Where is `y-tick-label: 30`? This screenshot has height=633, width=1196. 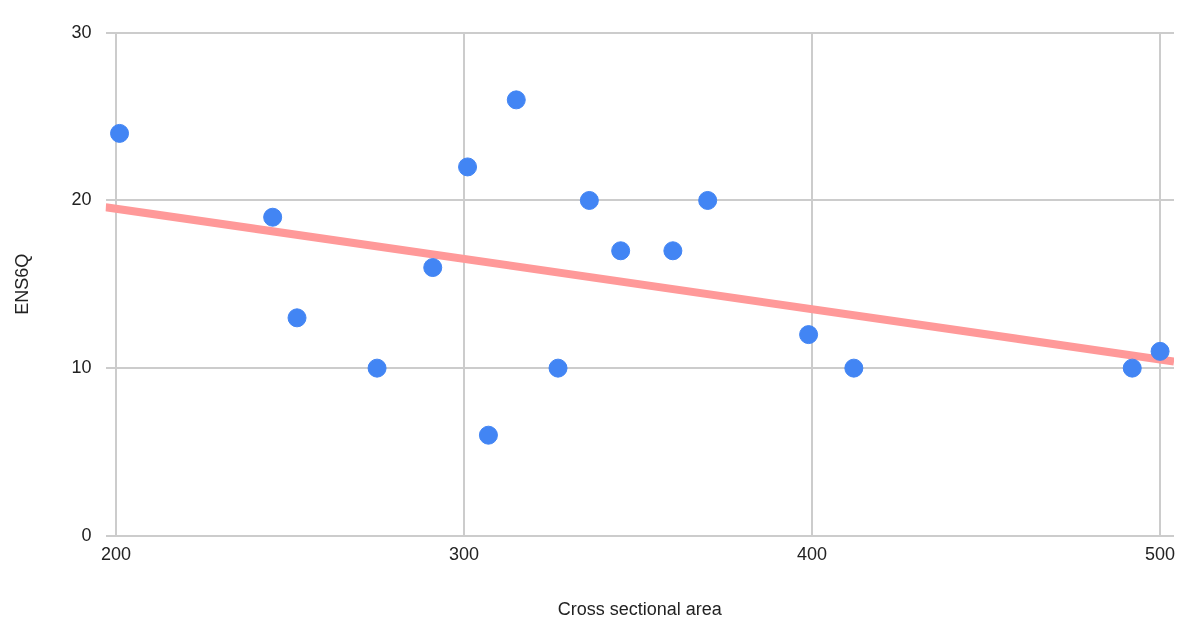
y-tick-label: 30 is located at coordinates (81, 31).